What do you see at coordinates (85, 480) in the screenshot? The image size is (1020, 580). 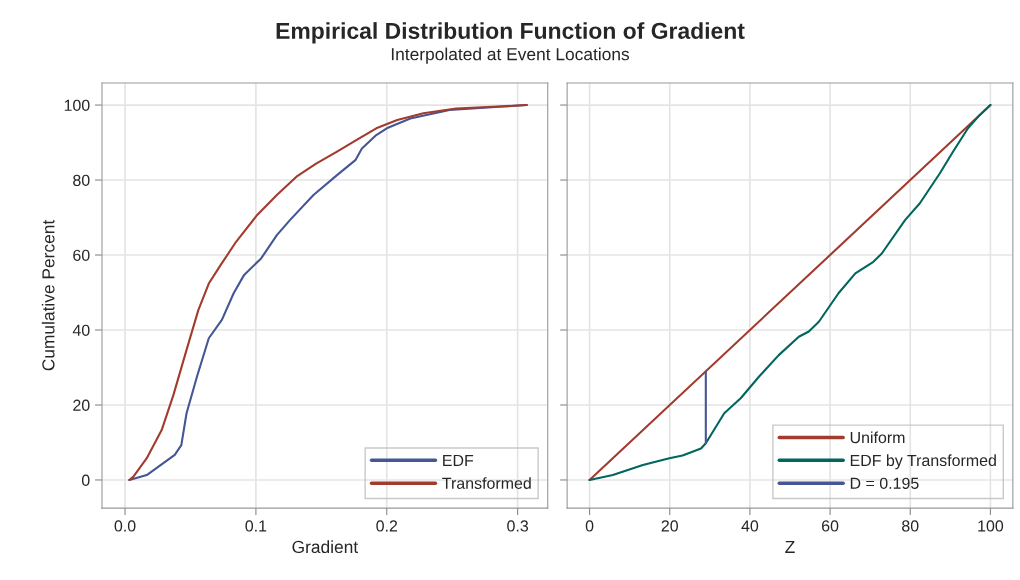 I see `y-tick-label: 0` at bounding box center [85, 480].